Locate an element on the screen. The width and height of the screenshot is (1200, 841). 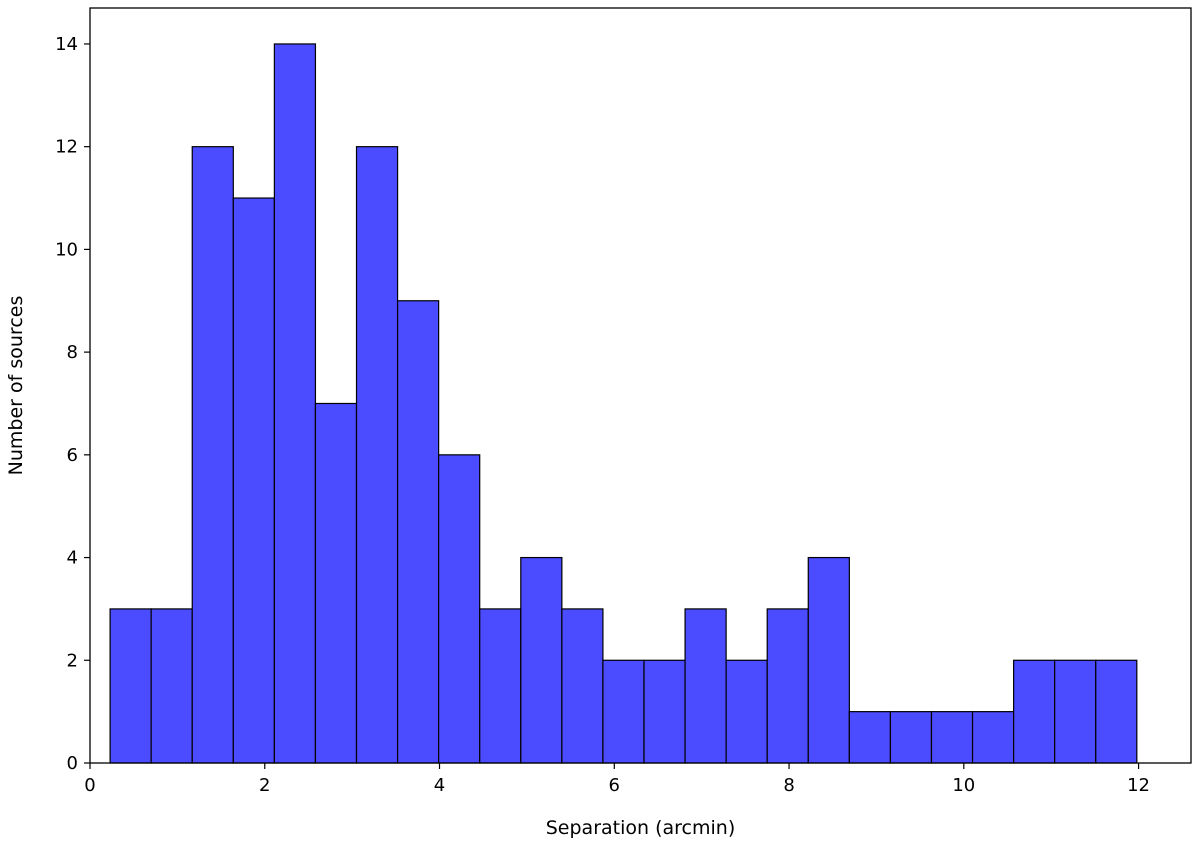
x-tick-label: 8 is located at coordinates (788, 785).